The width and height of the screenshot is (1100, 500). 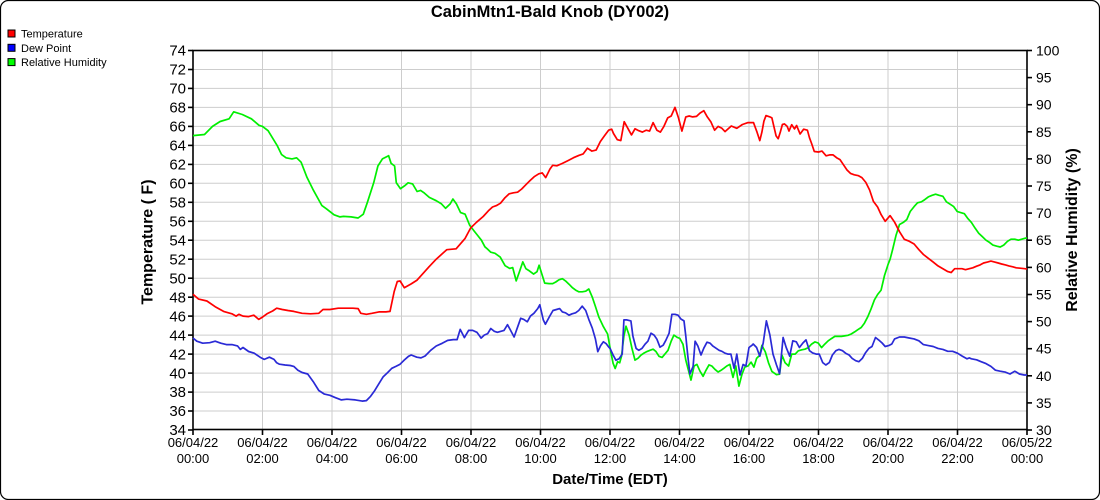 I want to click on svg-text: 56, so click(x=177, y=222).